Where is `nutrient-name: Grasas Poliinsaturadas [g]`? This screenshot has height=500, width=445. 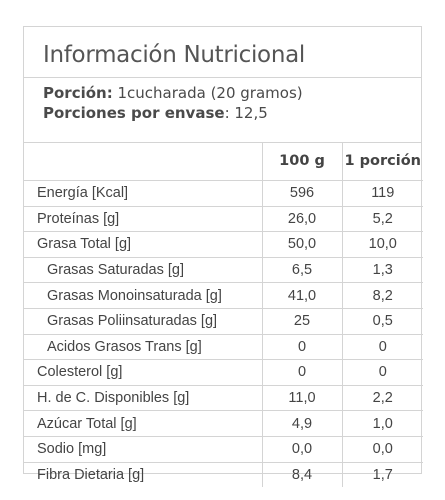
nutrient-name: Grasas Poliinsaturadas [g] is located at coordinates (143, 321).